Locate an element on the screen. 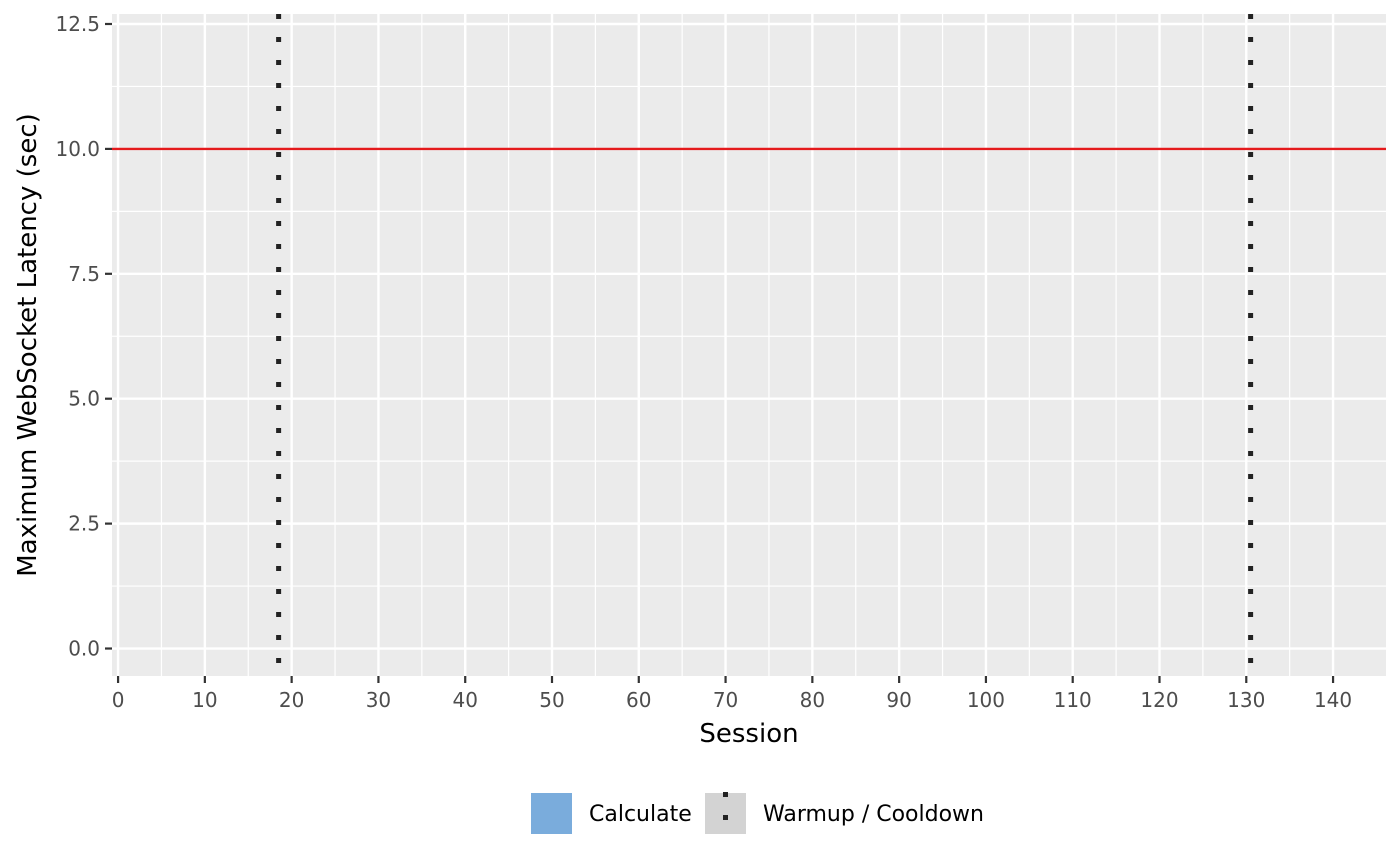 The height and width of the screenshot is (866, 1400). x-axis-title: Session is located at coordinates (748, 734).